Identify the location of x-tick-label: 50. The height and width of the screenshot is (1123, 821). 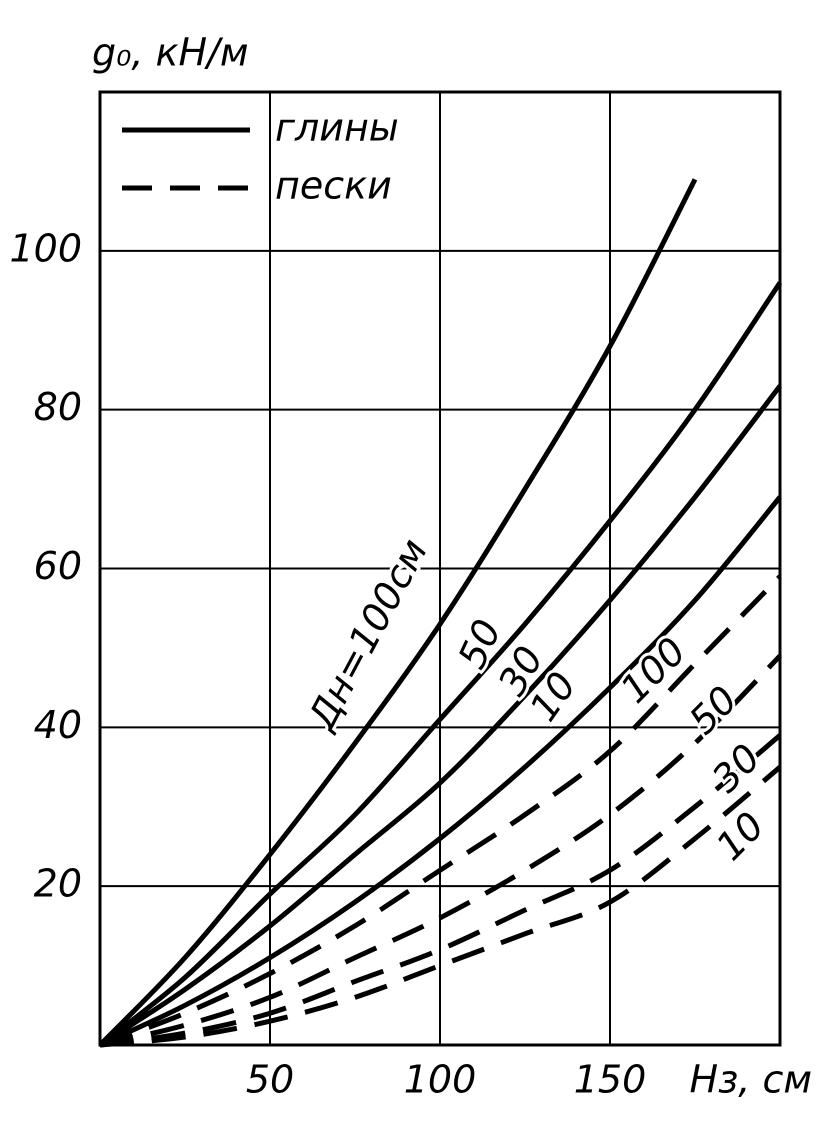
(270, 1080).